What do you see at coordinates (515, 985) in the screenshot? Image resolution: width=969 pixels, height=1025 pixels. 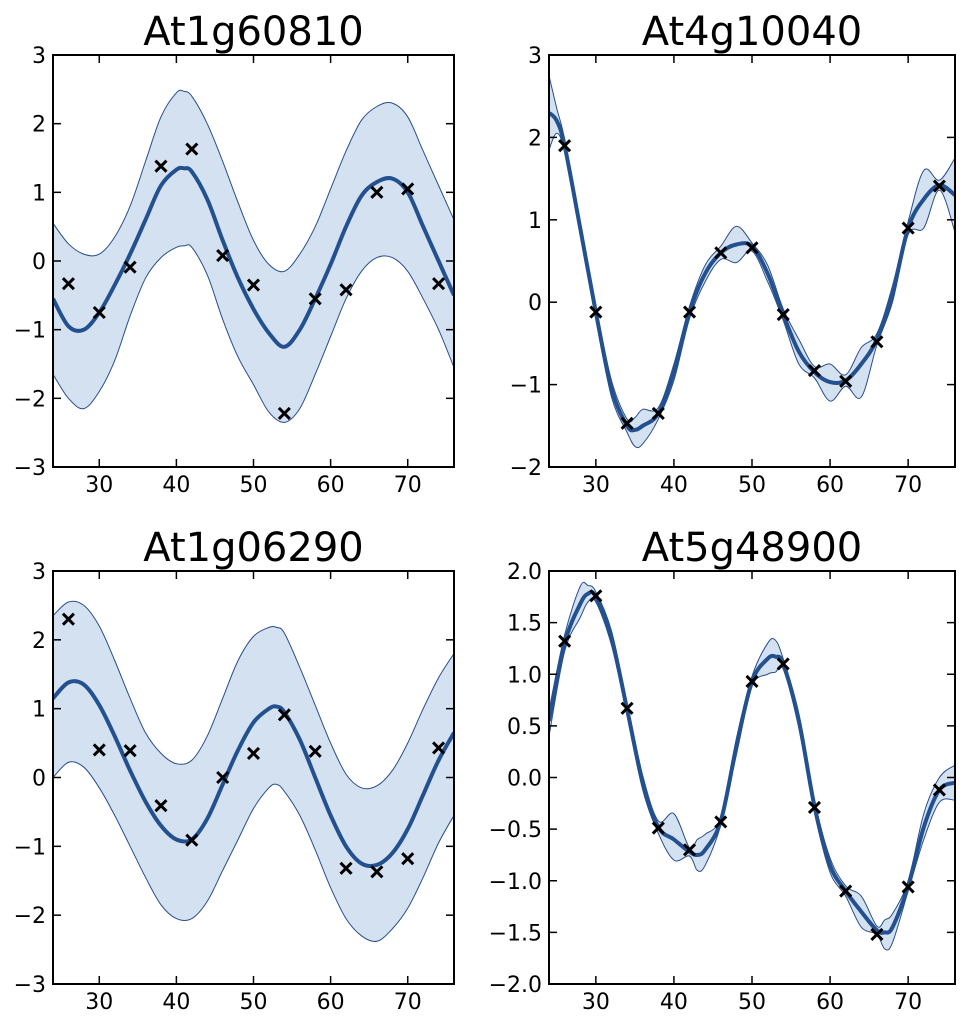 I see `y-tick-label: −2.0` at bounding box center [515, 985].